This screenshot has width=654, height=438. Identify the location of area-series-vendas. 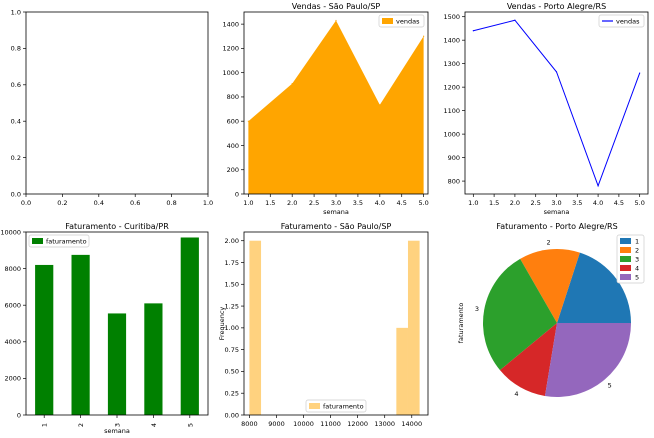
(336, 107).